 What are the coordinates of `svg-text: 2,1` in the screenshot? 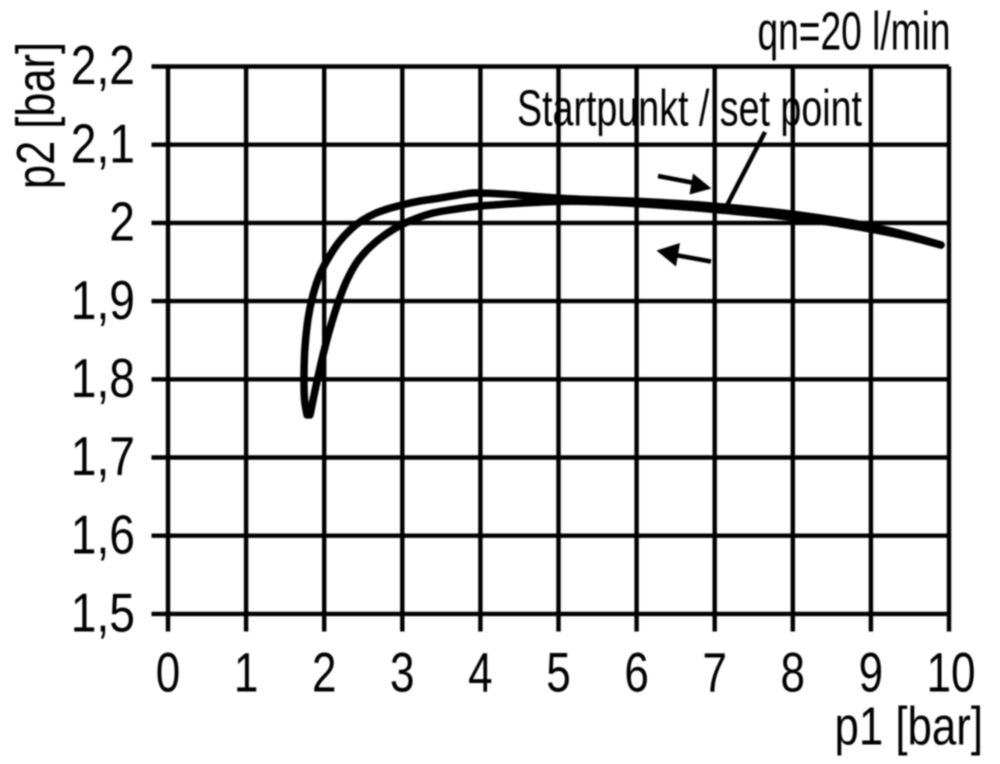 It's located at (103, 143).